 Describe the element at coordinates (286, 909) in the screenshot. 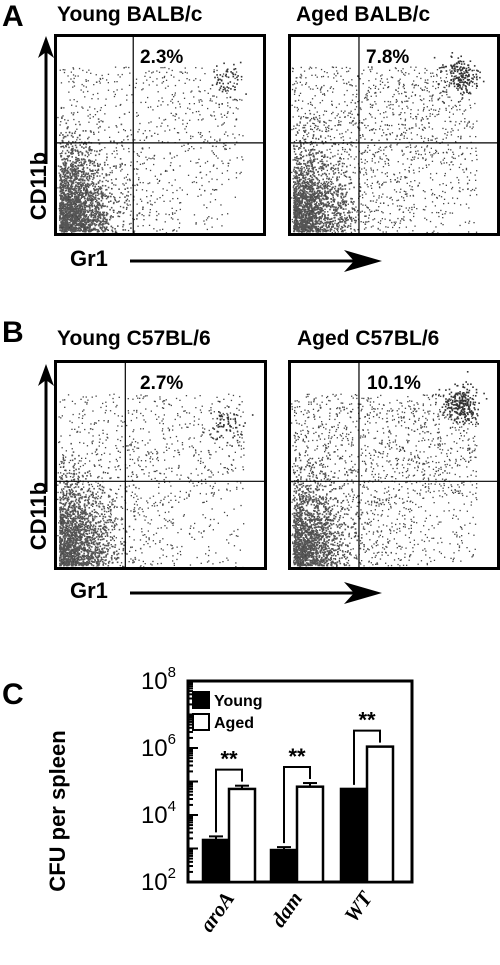

I see `category-label: dam` at that location.